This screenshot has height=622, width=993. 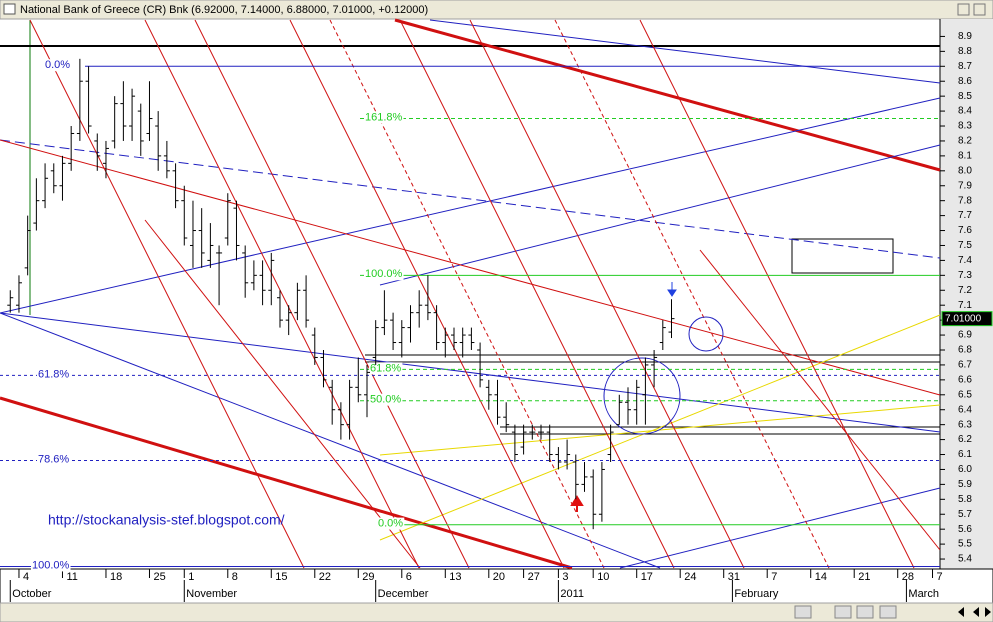 What do you see at coordinates (974, 612) in the screenshot?
I see `scroll-arrows` at bounding box center [974, 612].